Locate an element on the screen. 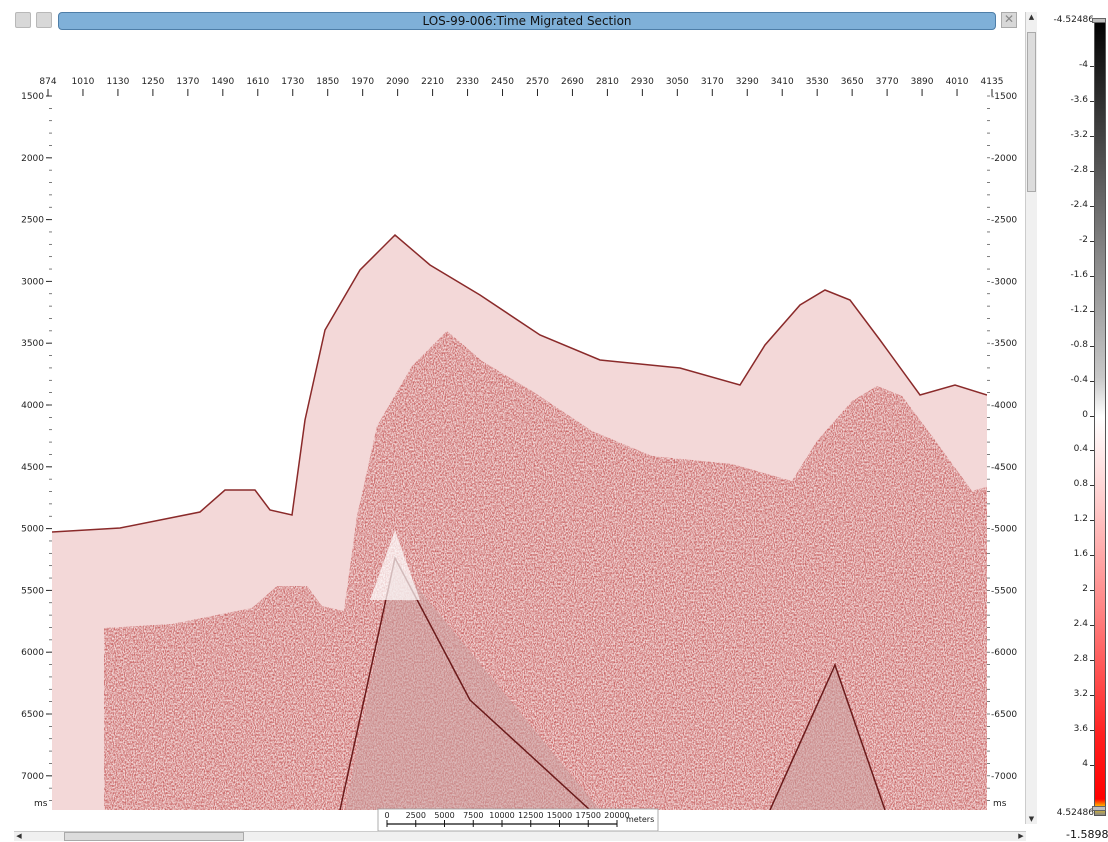 This screenshot has height=842, width=1108. trace-tick-label: 1730 is located at coordinates (292, 82).